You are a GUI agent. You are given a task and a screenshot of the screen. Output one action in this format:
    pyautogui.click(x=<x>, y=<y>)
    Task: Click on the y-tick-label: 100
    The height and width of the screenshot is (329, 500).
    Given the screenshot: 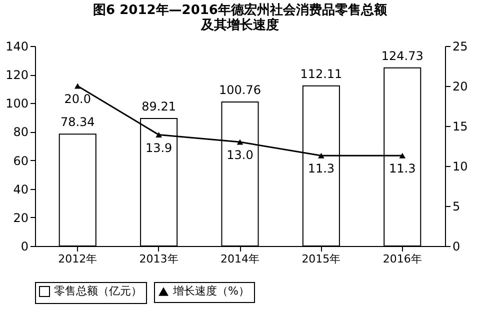 What is the action you would take?
    pyautogui.click(x=17, y=103)
    